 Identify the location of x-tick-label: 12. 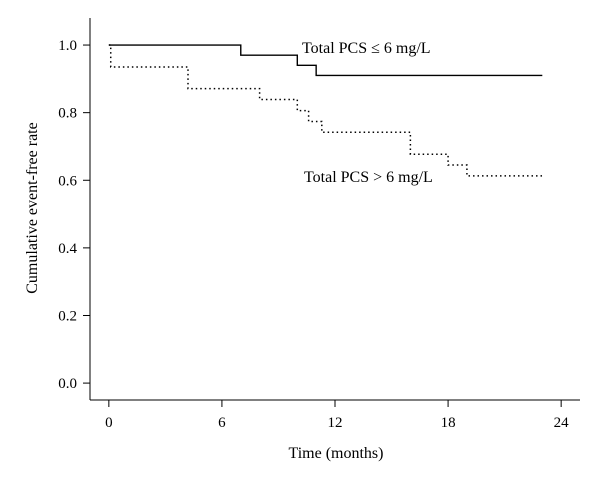
(335, 423).